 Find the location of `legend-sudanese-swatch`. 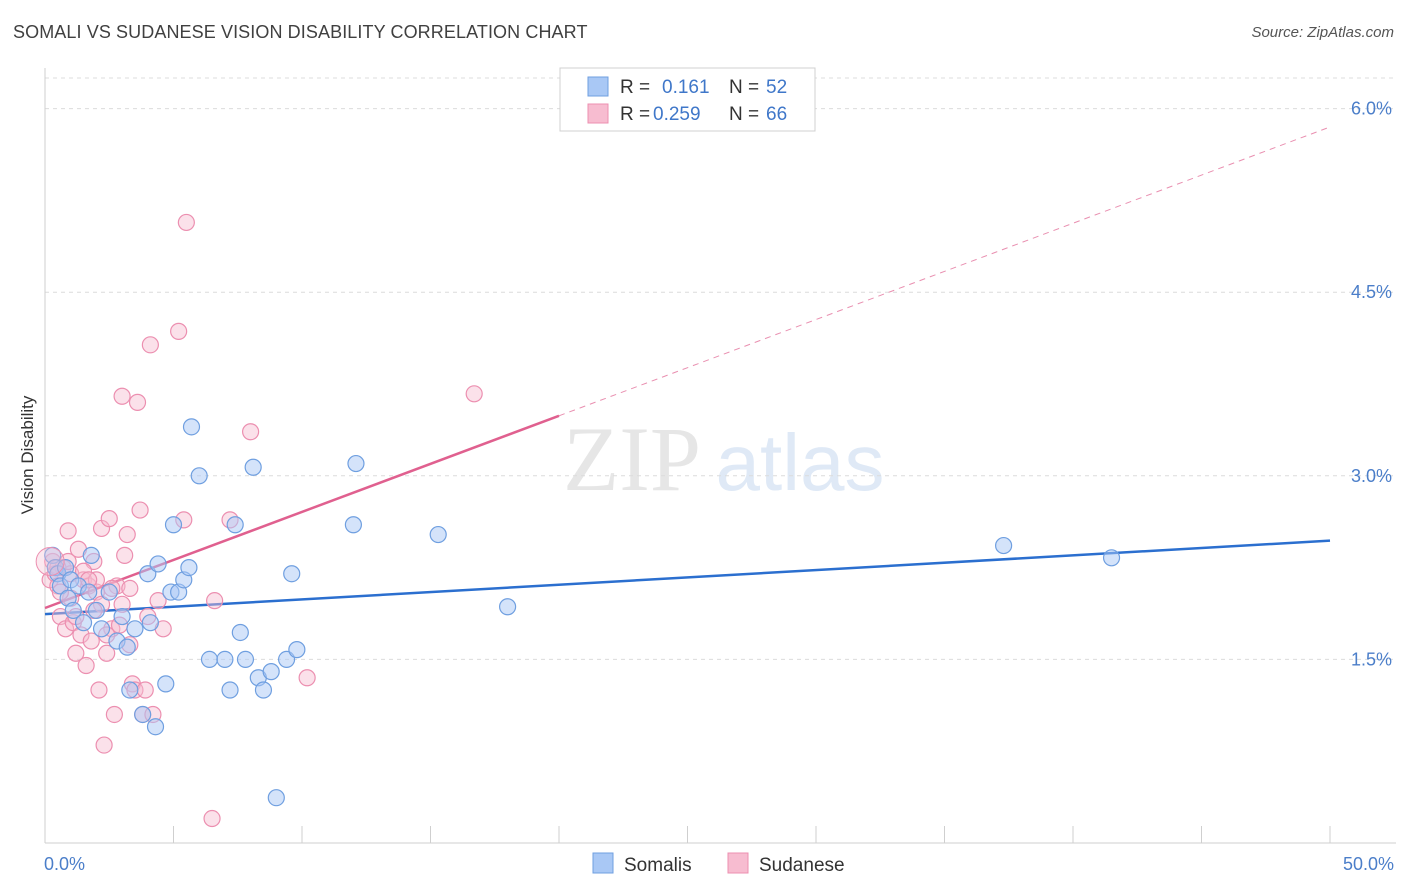

legend-sudanese-swatch is located at coordinates (598, 113).